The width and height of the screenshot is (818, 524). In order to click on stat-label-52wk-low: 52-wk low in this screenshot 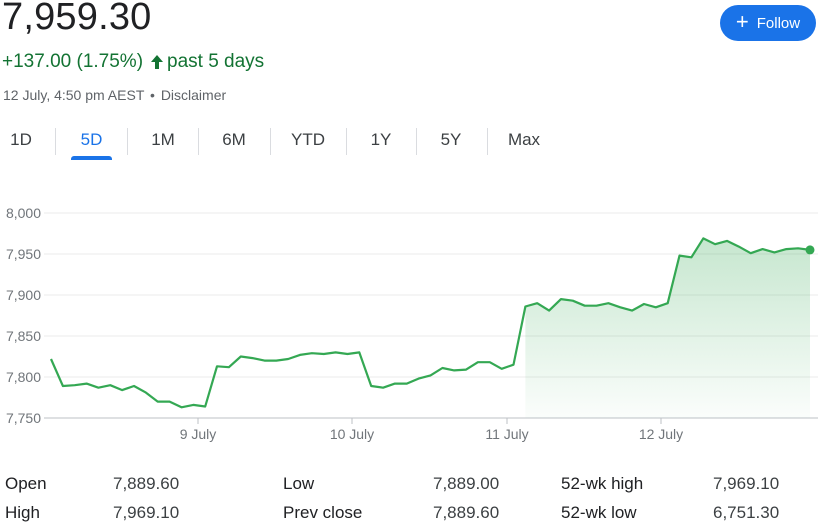, I will do `click(599, 512)`.